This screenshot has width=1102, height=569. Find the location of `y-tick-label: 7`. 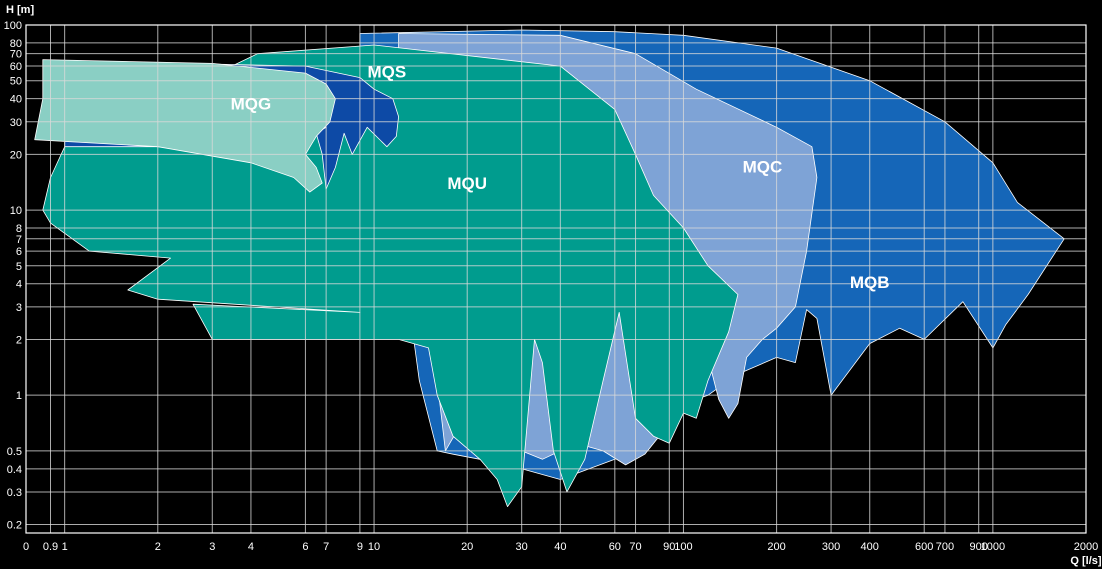

y-tick-label: 7 is located at coordinates (19, 240).